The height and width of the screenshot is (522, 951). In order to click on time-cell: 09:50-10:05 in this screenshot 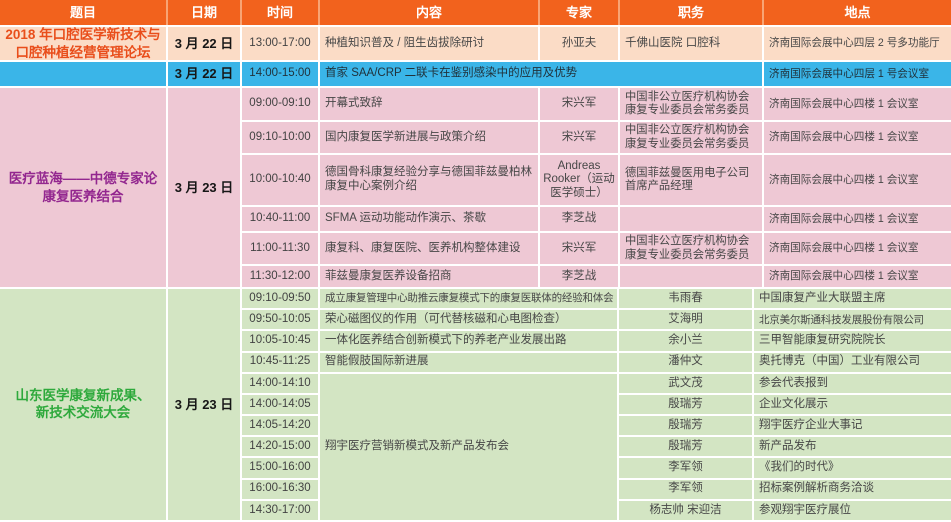, I will do `click(280, 320)`.